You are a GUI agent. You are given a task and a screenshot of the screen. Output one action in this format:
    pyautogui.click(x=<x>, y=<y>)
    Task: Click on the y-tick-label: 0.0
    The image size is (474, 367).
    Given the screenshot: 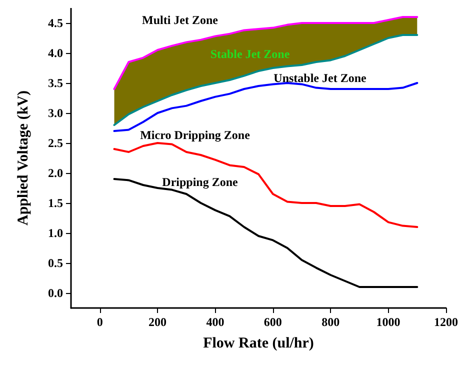 What is the action you would take?
    pyautogui.click(x=55, y=293)
    